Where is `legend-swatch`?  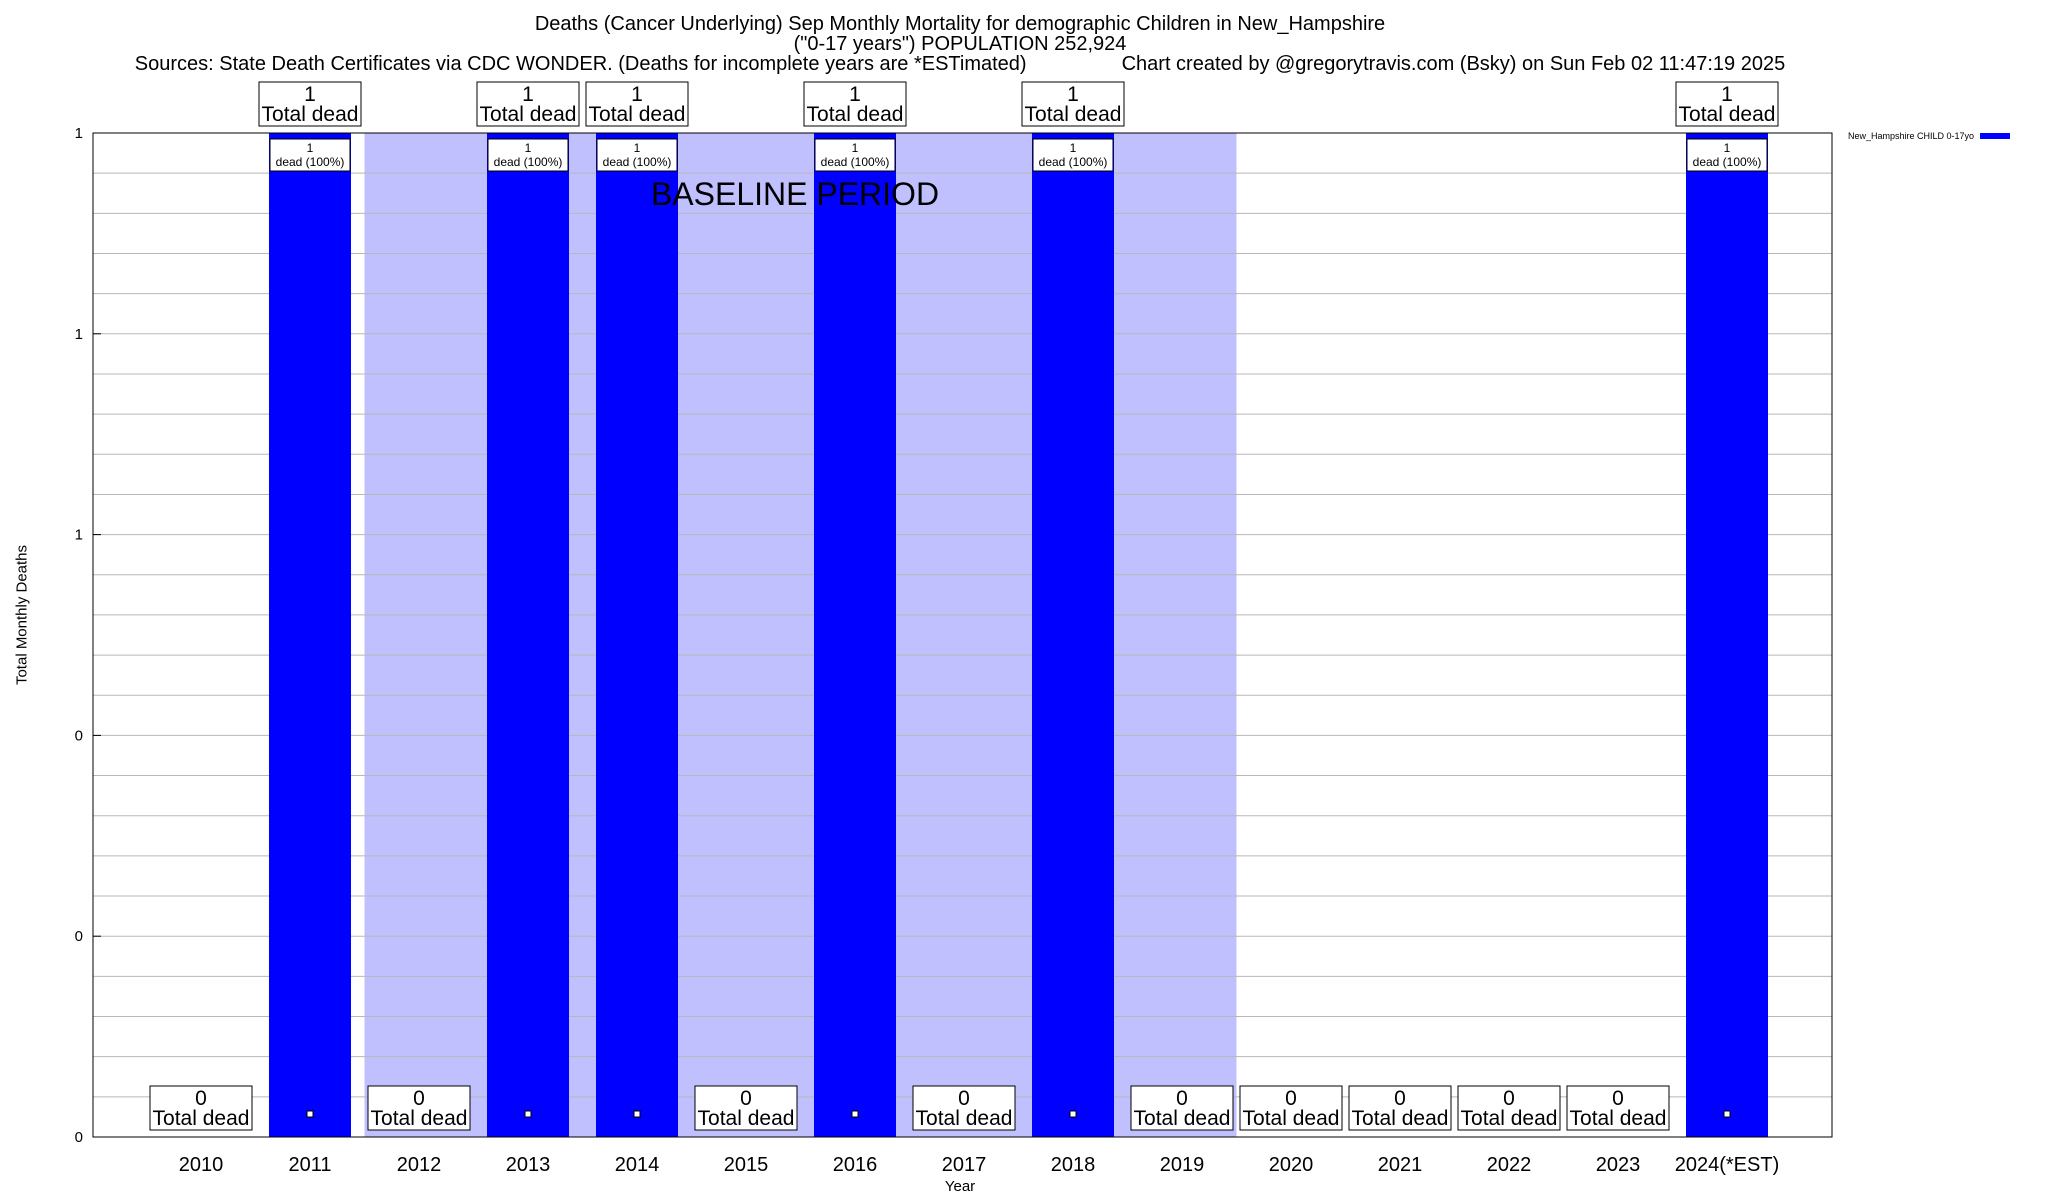
legend-swatch is located at coordinates (1995, 136).